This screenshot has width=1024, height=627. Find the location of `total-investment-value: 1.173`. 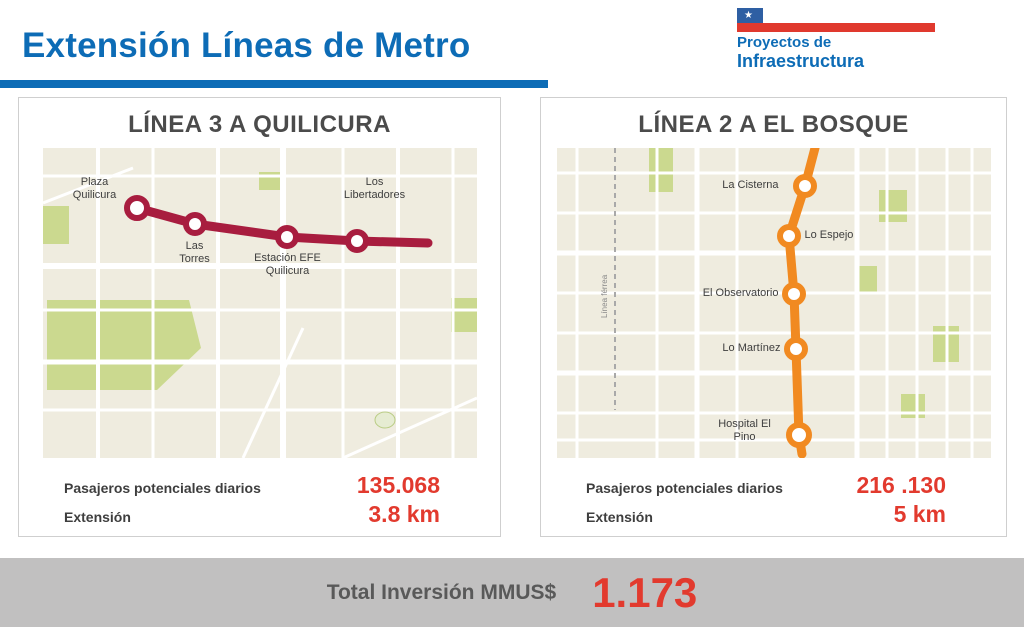

total-investment-value: 1.173 is located at coordinates (645, 592).